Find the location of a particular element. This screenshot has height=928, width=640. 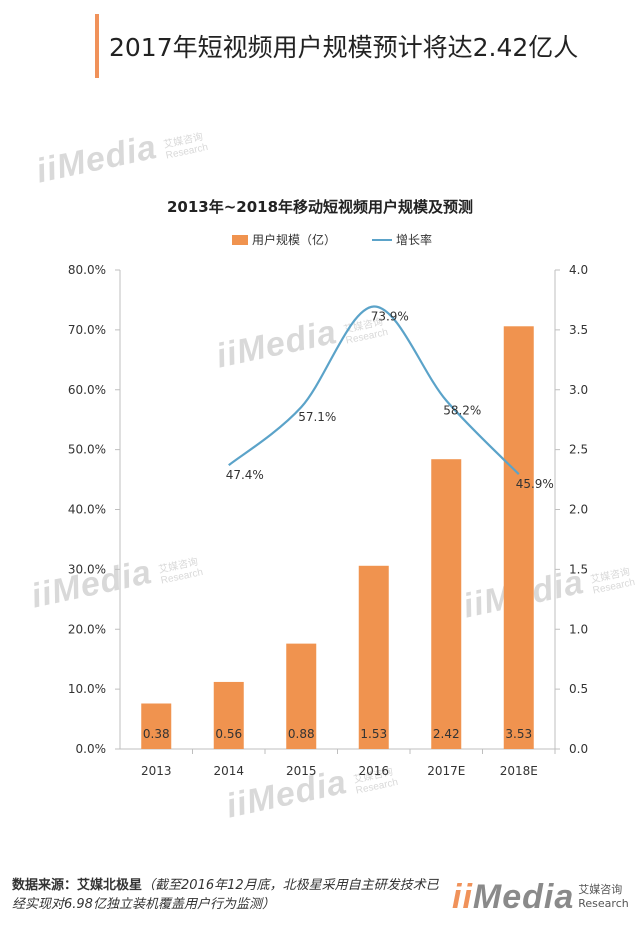

y-left-tick-label: 20.0% is located at coordinates (87, 629).